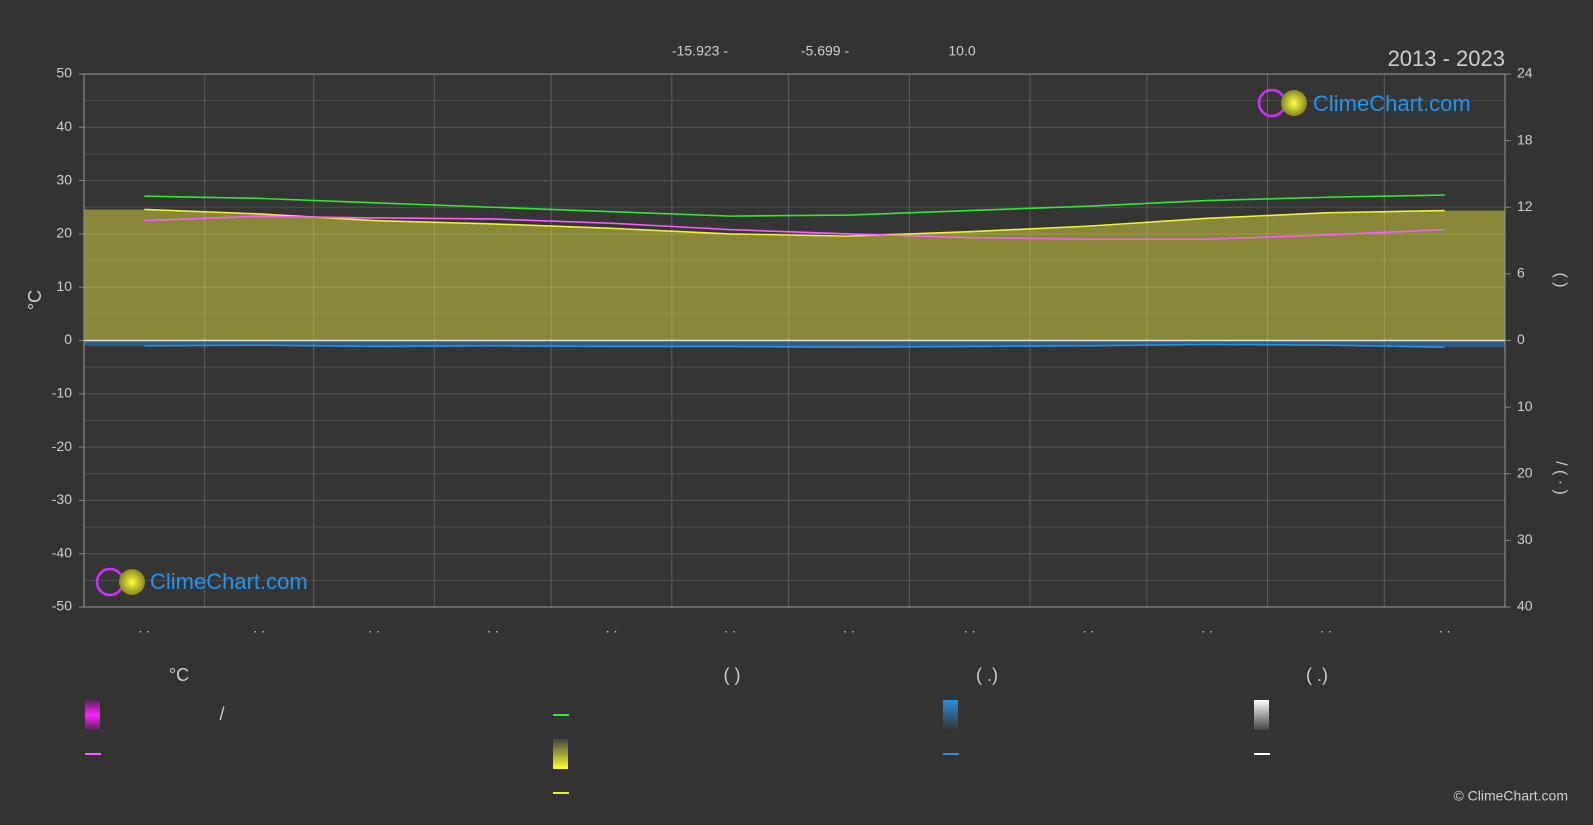  I want to click on legend-lines, so click(522, 754).